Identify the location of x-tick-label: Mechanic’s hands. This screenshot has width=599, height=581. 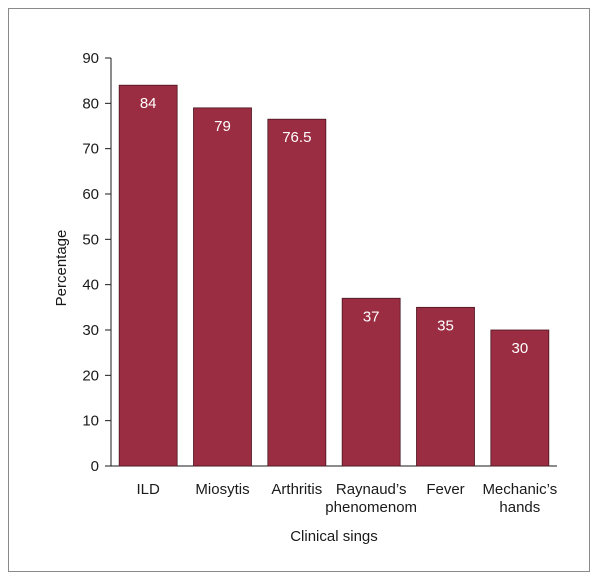
(519, 498).